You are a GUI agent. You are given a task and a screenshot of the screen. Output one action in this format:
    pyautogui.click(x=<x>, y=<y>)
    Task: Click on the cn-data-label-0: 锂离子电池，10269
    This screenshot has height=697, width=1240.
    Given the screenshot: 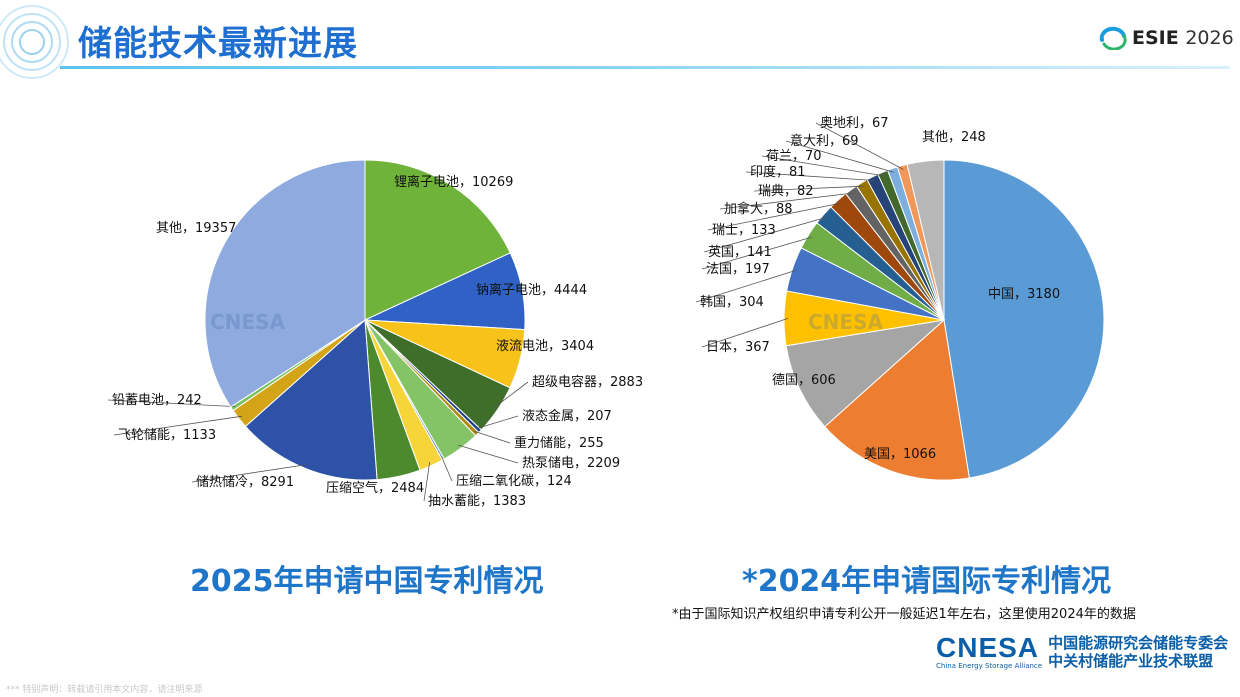 What is the action you would take?
    pyautogui.click(x=453, y=182)
    